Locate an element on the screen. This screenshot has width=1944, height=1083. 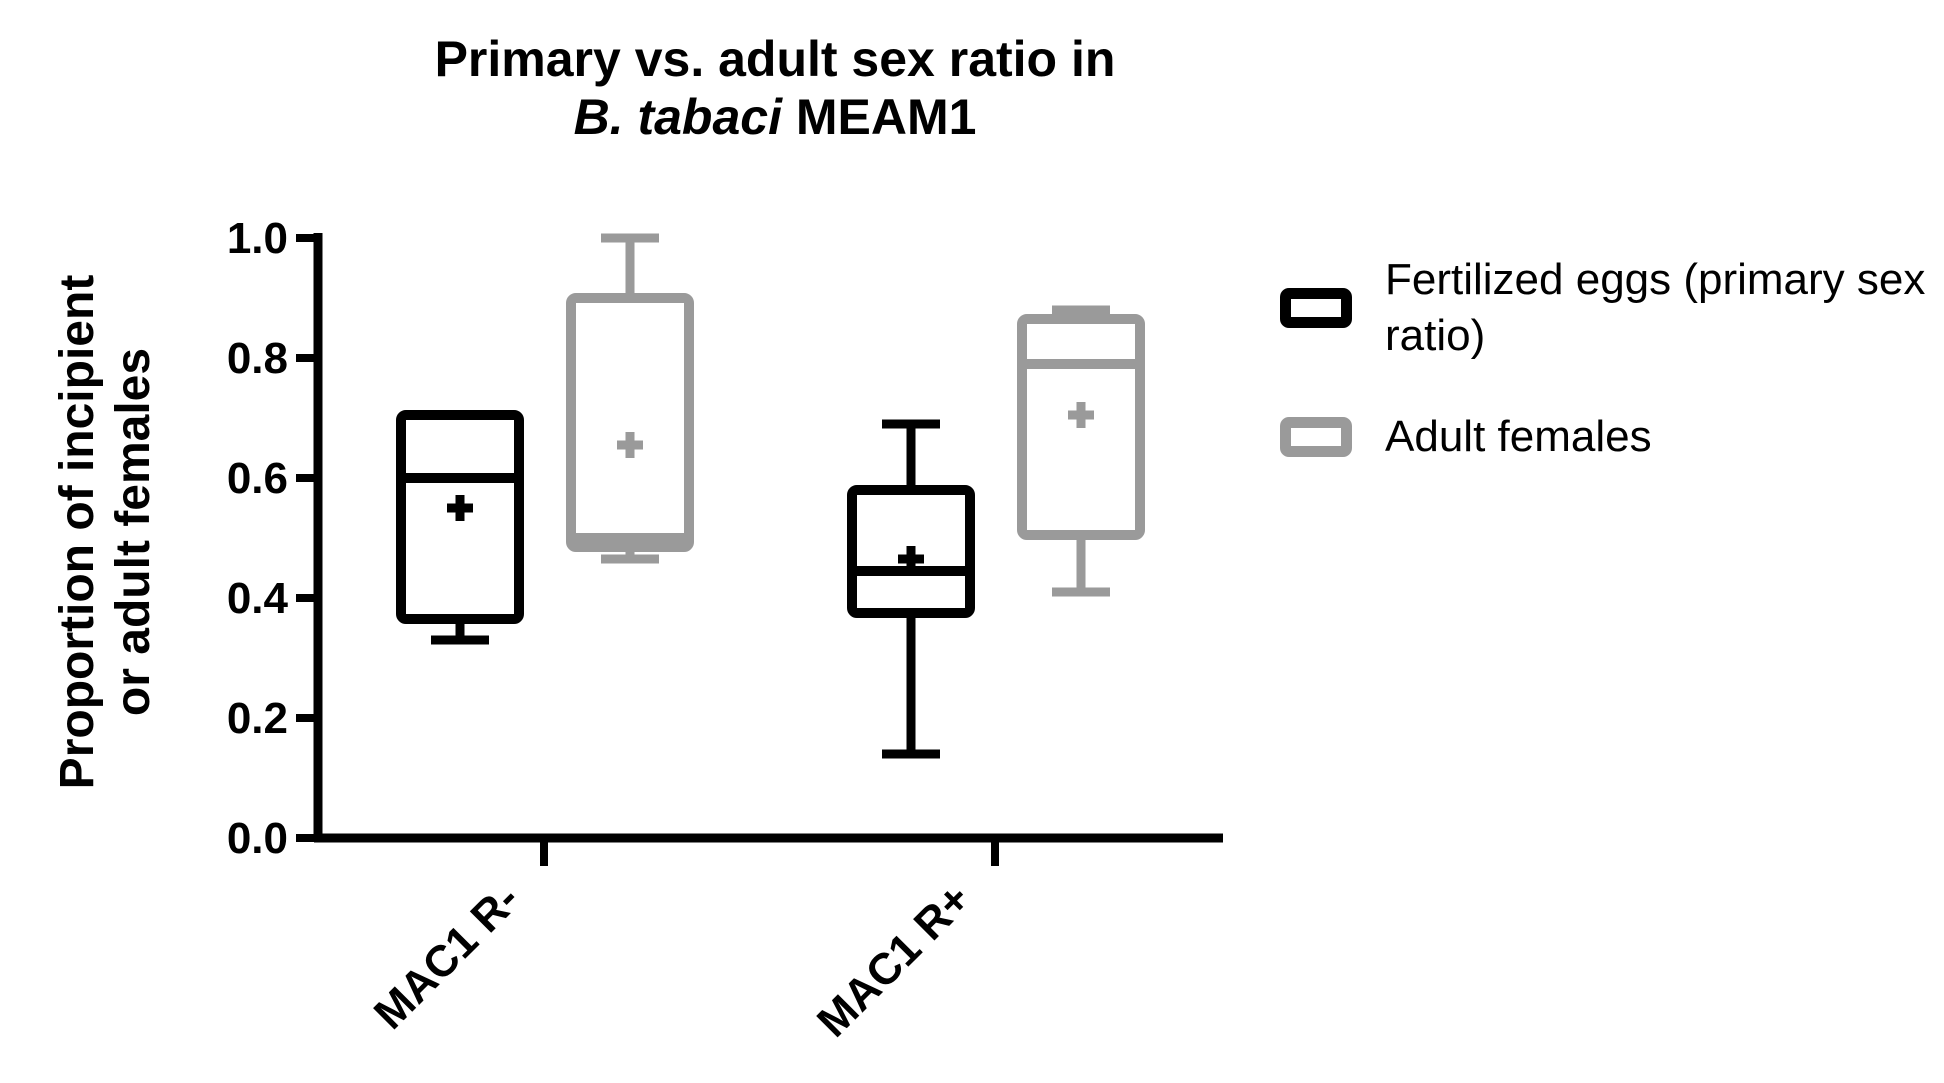
iqr-box is located at coordinates (630, 422).